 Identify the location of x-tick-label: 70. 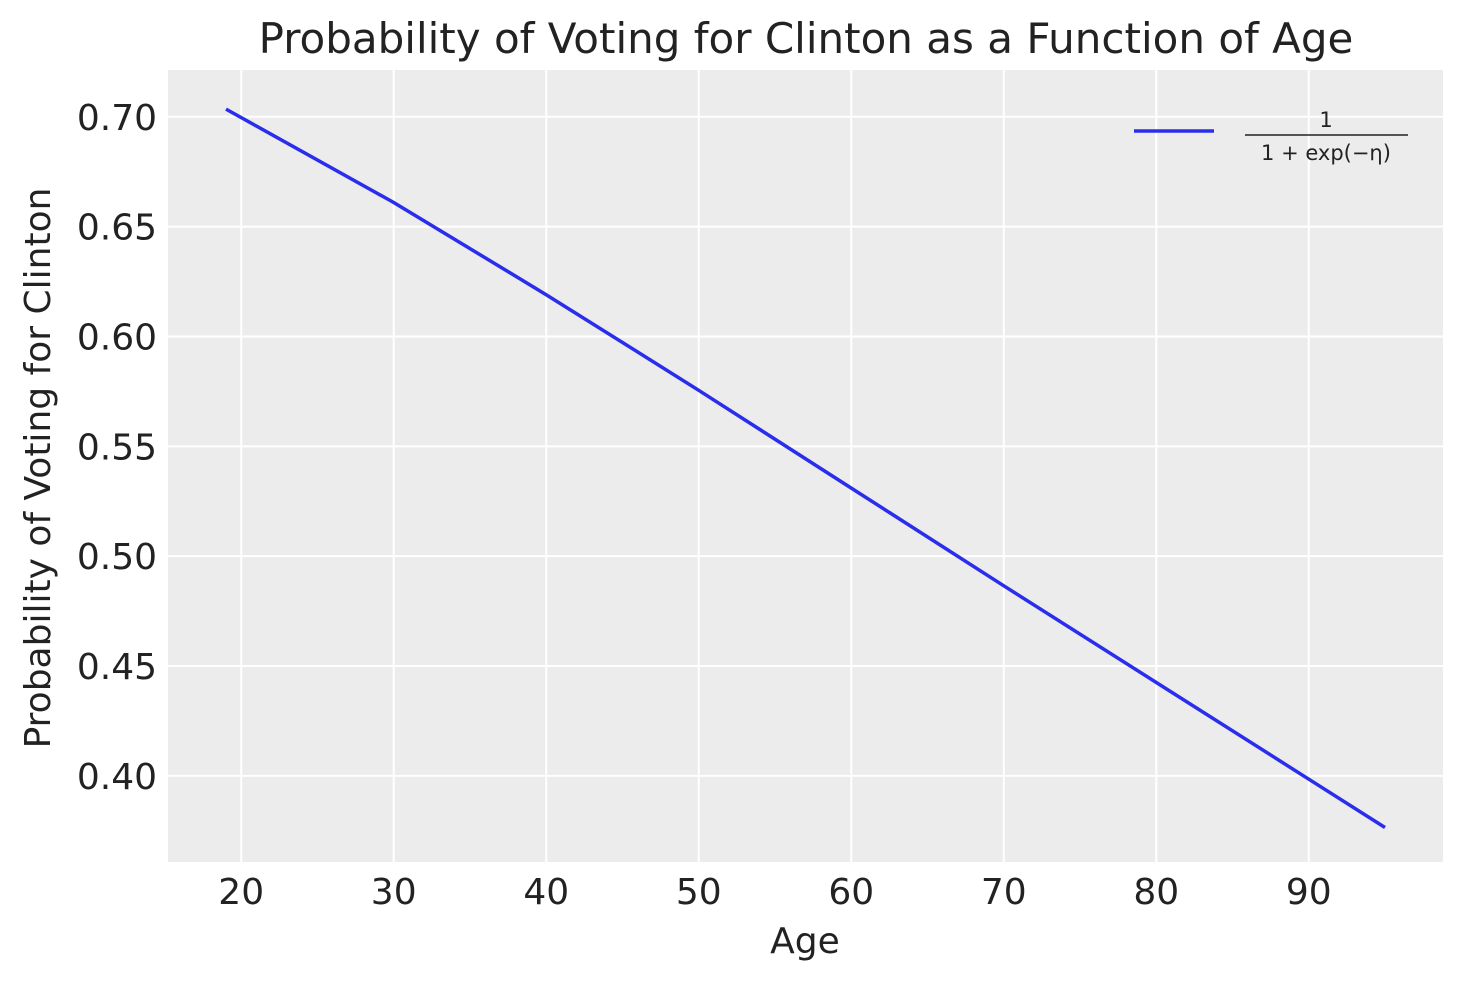
(1004, 892).